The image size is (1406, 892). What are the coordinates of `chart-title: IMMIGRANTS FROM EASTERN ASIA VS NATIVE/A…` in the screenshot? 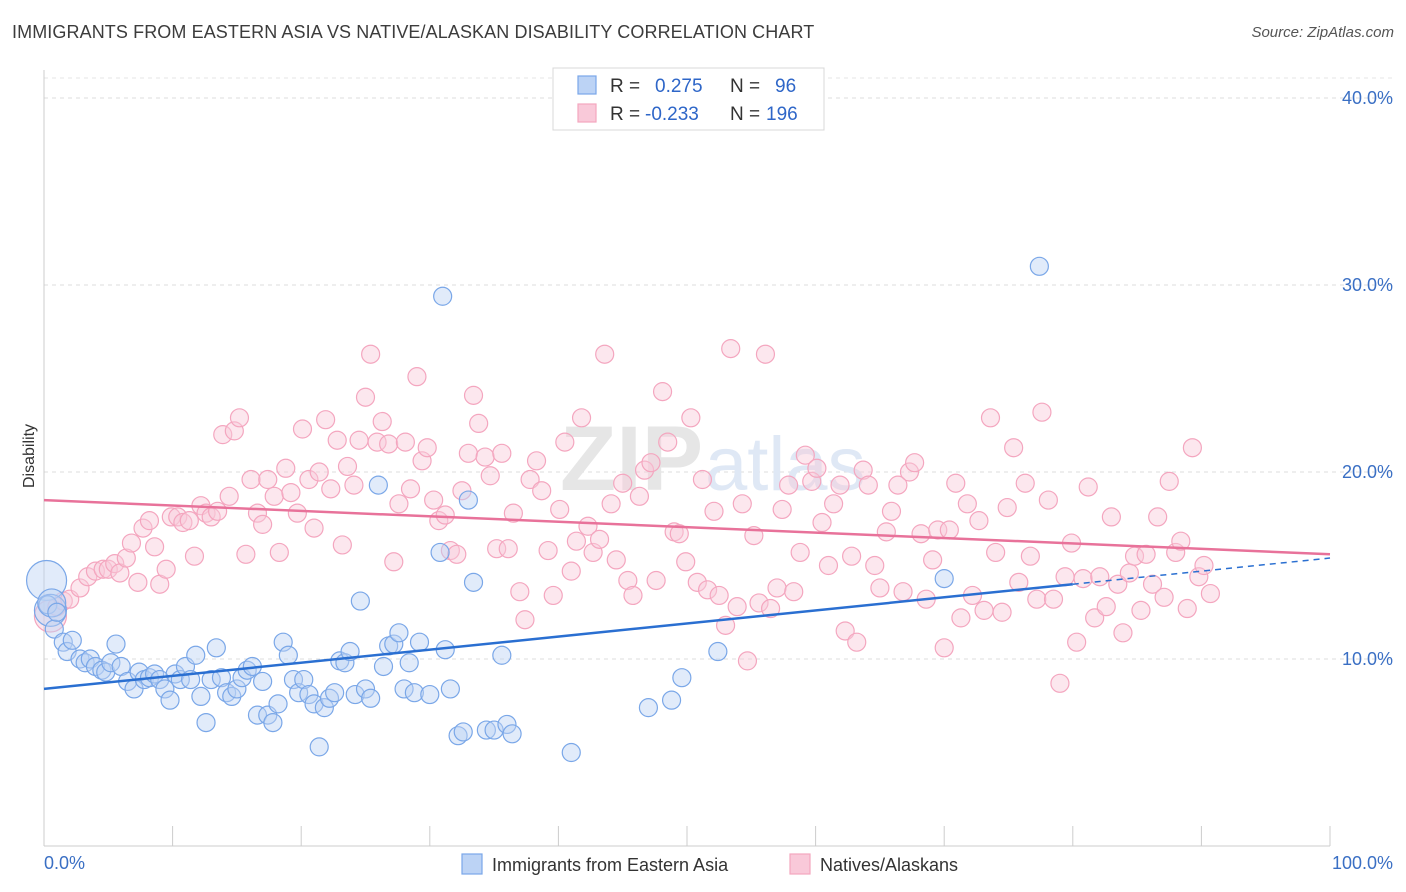 It's located at (413, 32).